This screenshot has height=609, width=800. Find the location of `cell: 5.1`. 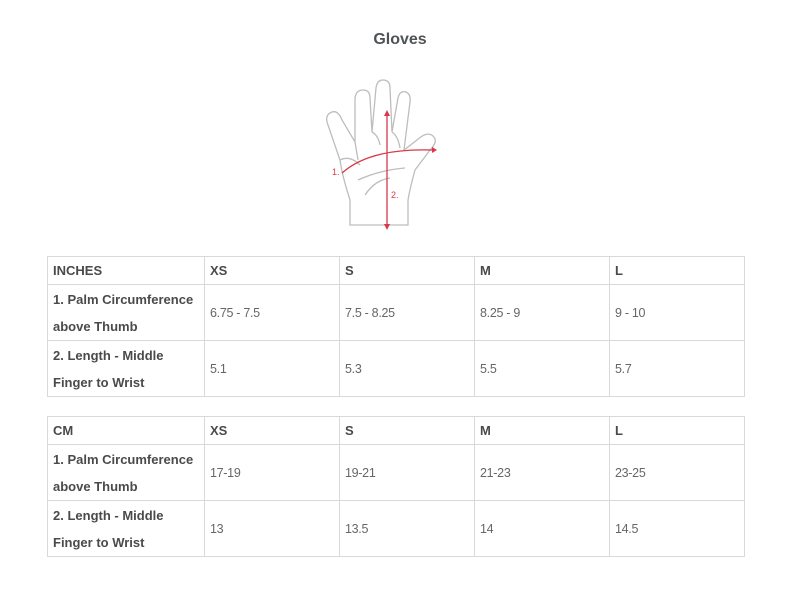

cell: 5.1 is located at coordinates (272, 368).